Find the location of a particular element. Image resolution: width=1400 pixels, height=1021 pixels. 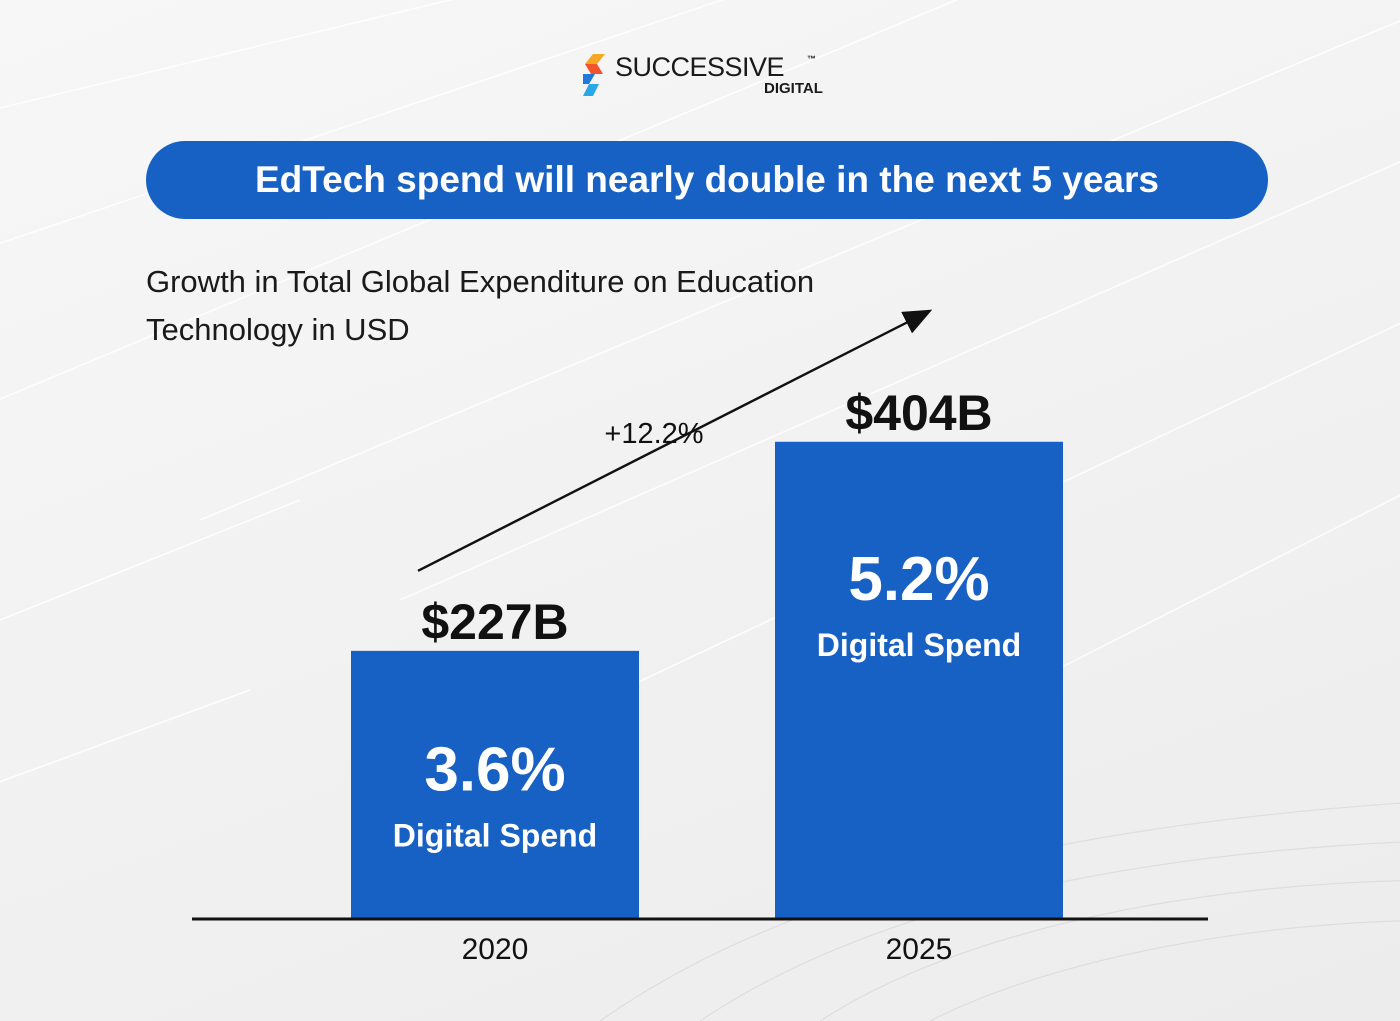

bar-2025 is located at coordinates (919, 680).